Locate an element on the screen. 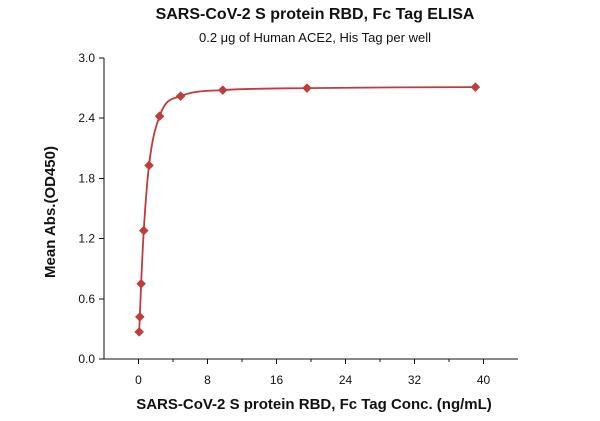  chart-title: SARS-CoV-2 S protein RBD, Fc Tag ELISA is located at coordinates (315, 14).